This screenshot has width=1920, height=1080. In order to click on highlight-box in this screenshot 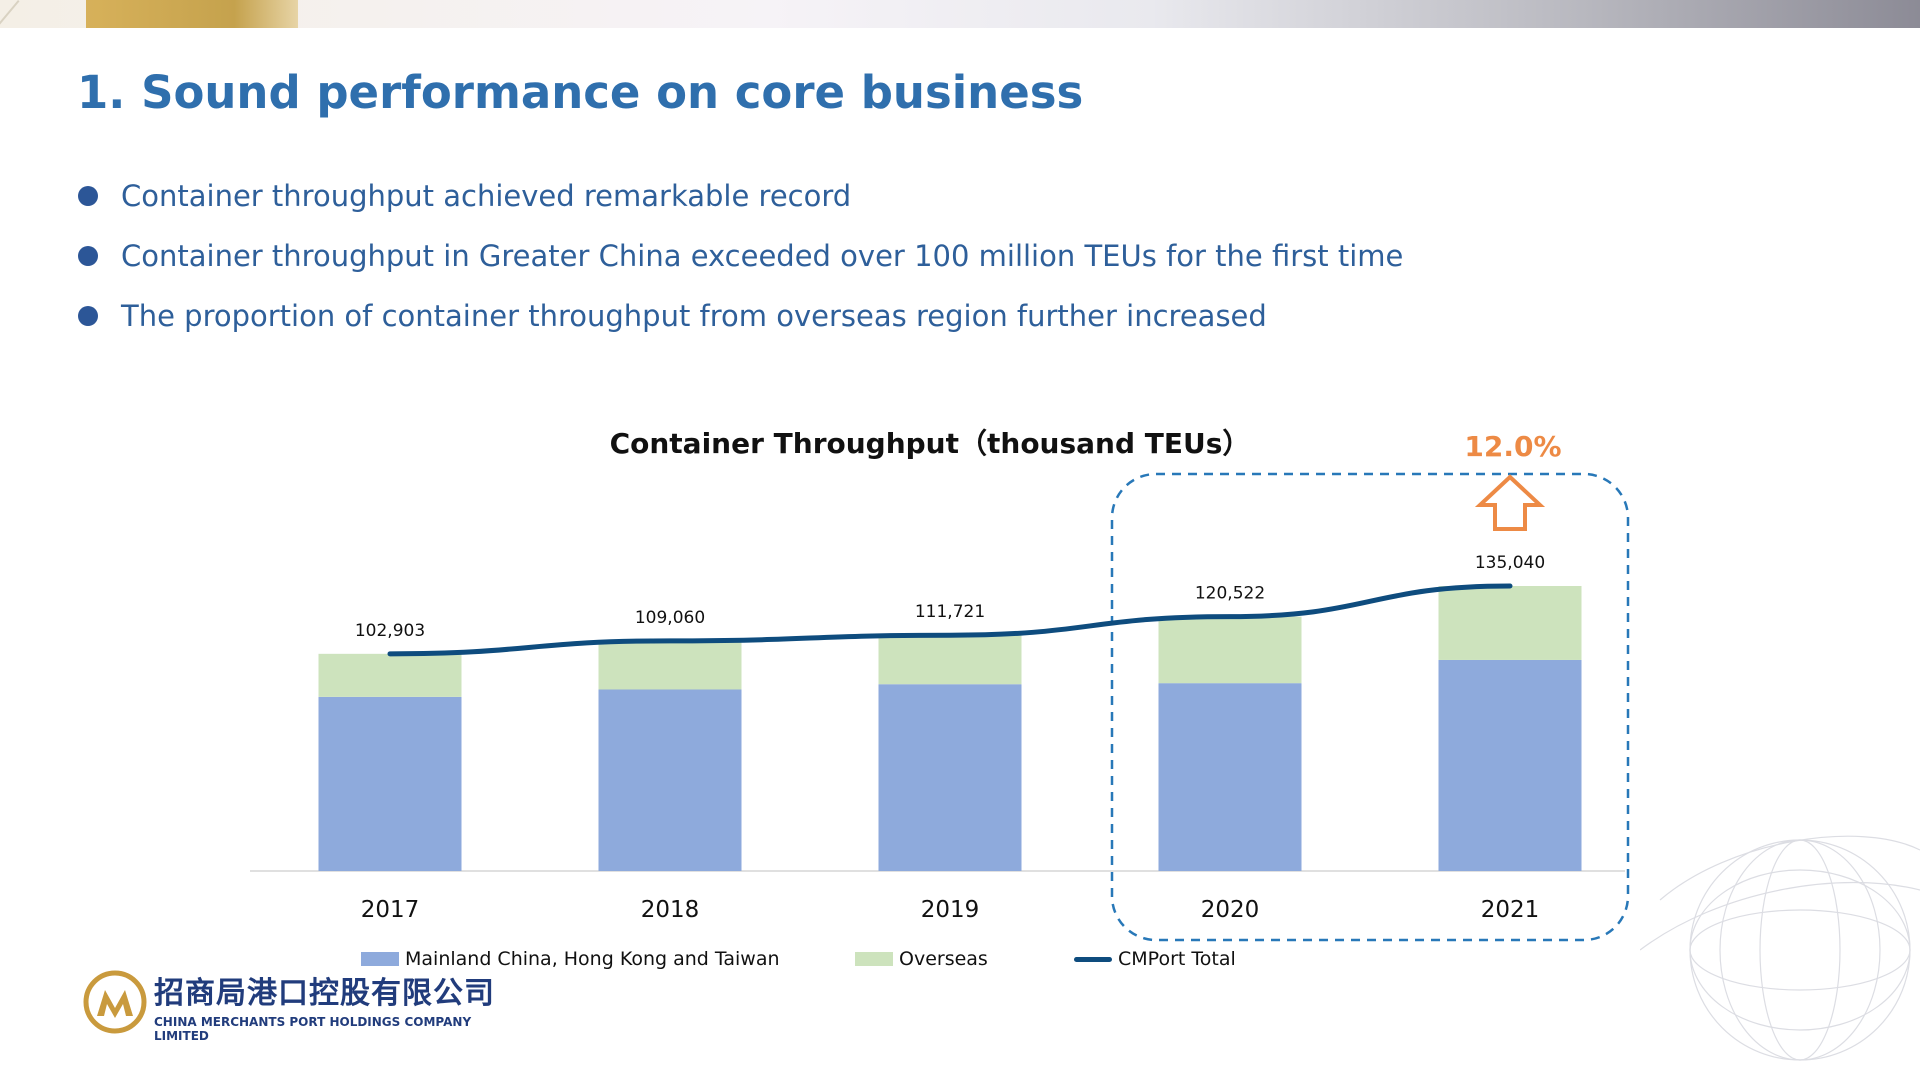, I will do `click(1370, 707)`.